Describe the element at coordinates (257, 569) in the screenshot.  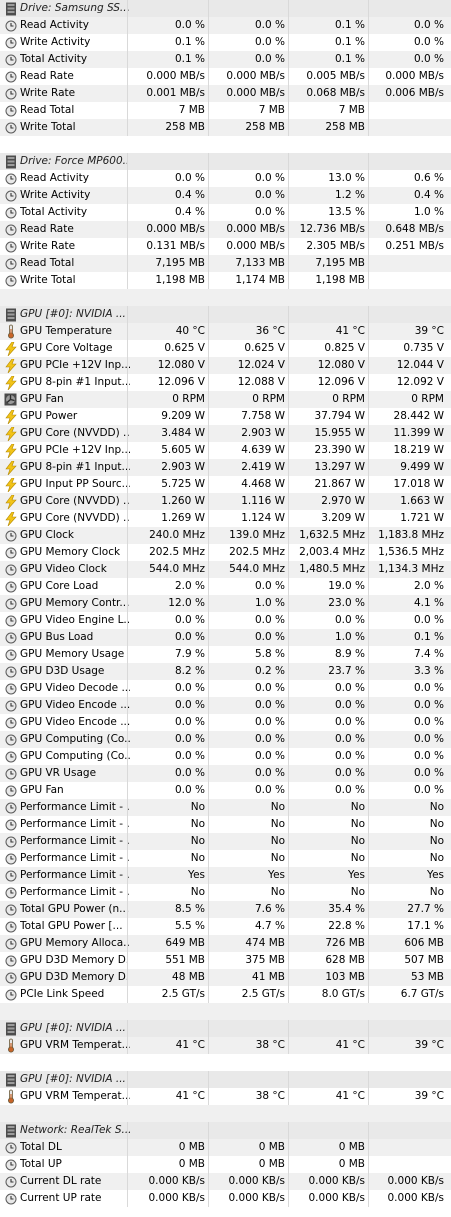
I see `sensor-value-minimum: 544.0 MHz` at that location.